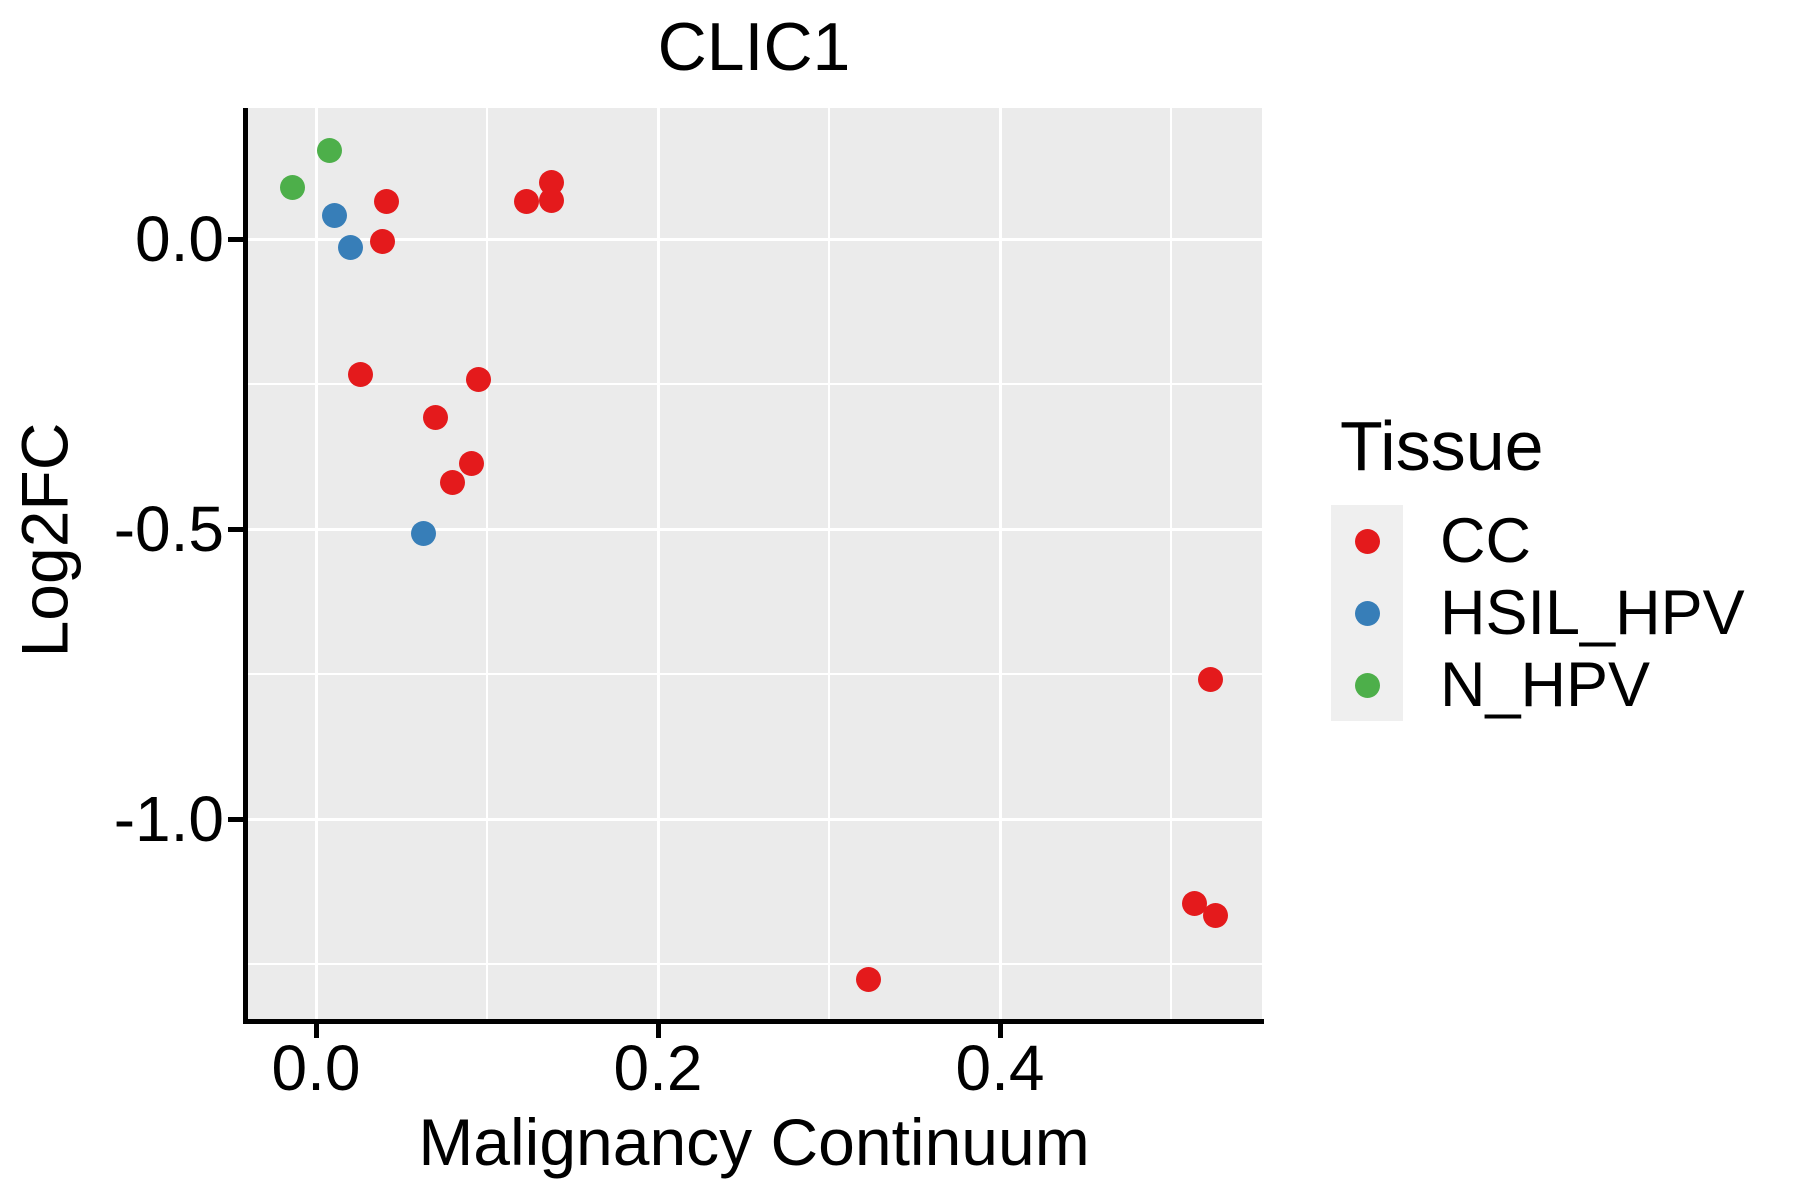 This screenshot has width=1800, height=1200. I want to click on x-tick-label: 0.2, so click(658, 1068).